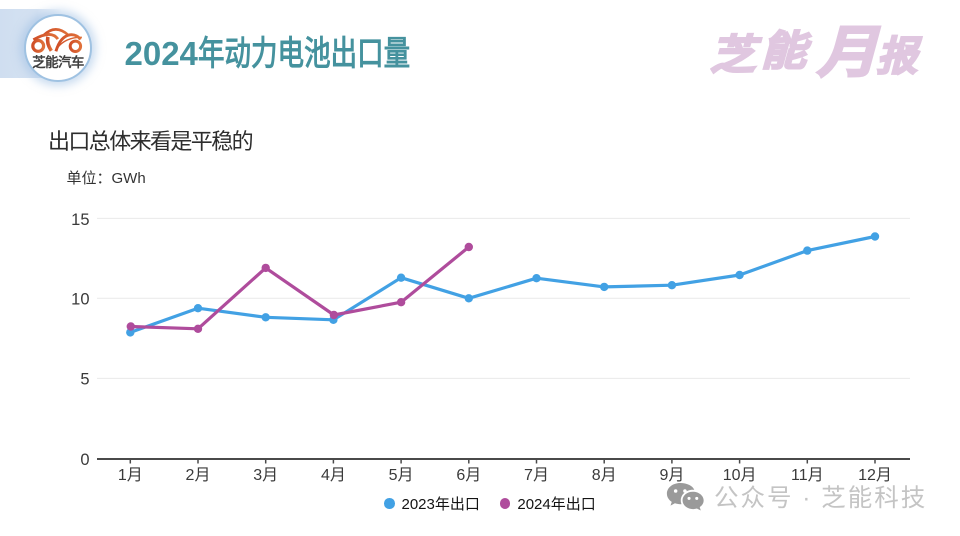 The height and width of the screenshot is (536, 960). I want to click on svg-text: 11月, so click(807, 475).